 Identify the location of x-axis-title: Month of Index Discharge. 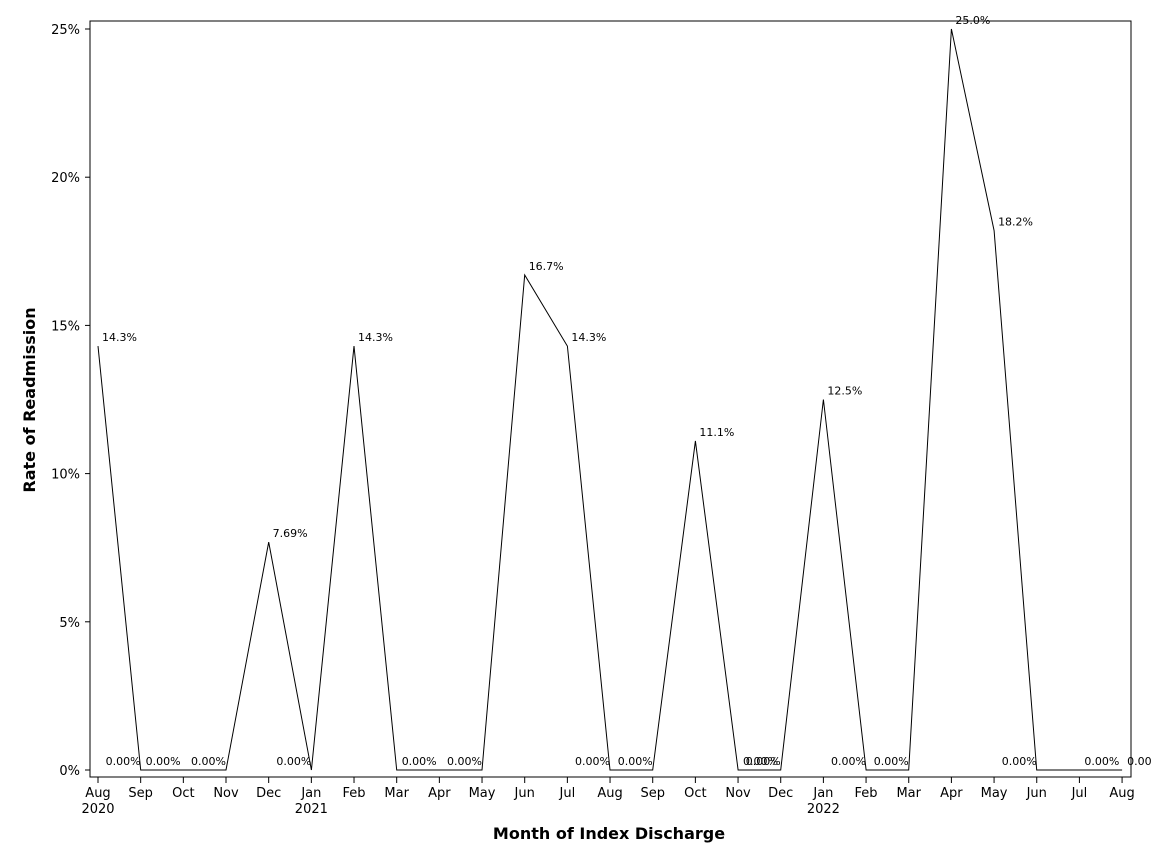
(609, 833).